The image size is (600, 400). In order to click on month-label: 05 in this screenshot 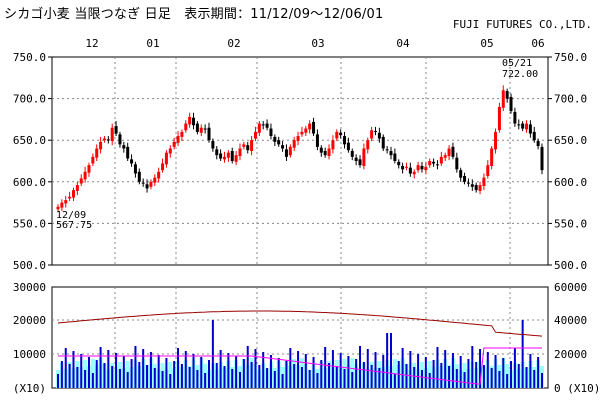, I will do `click(486, 43)`.